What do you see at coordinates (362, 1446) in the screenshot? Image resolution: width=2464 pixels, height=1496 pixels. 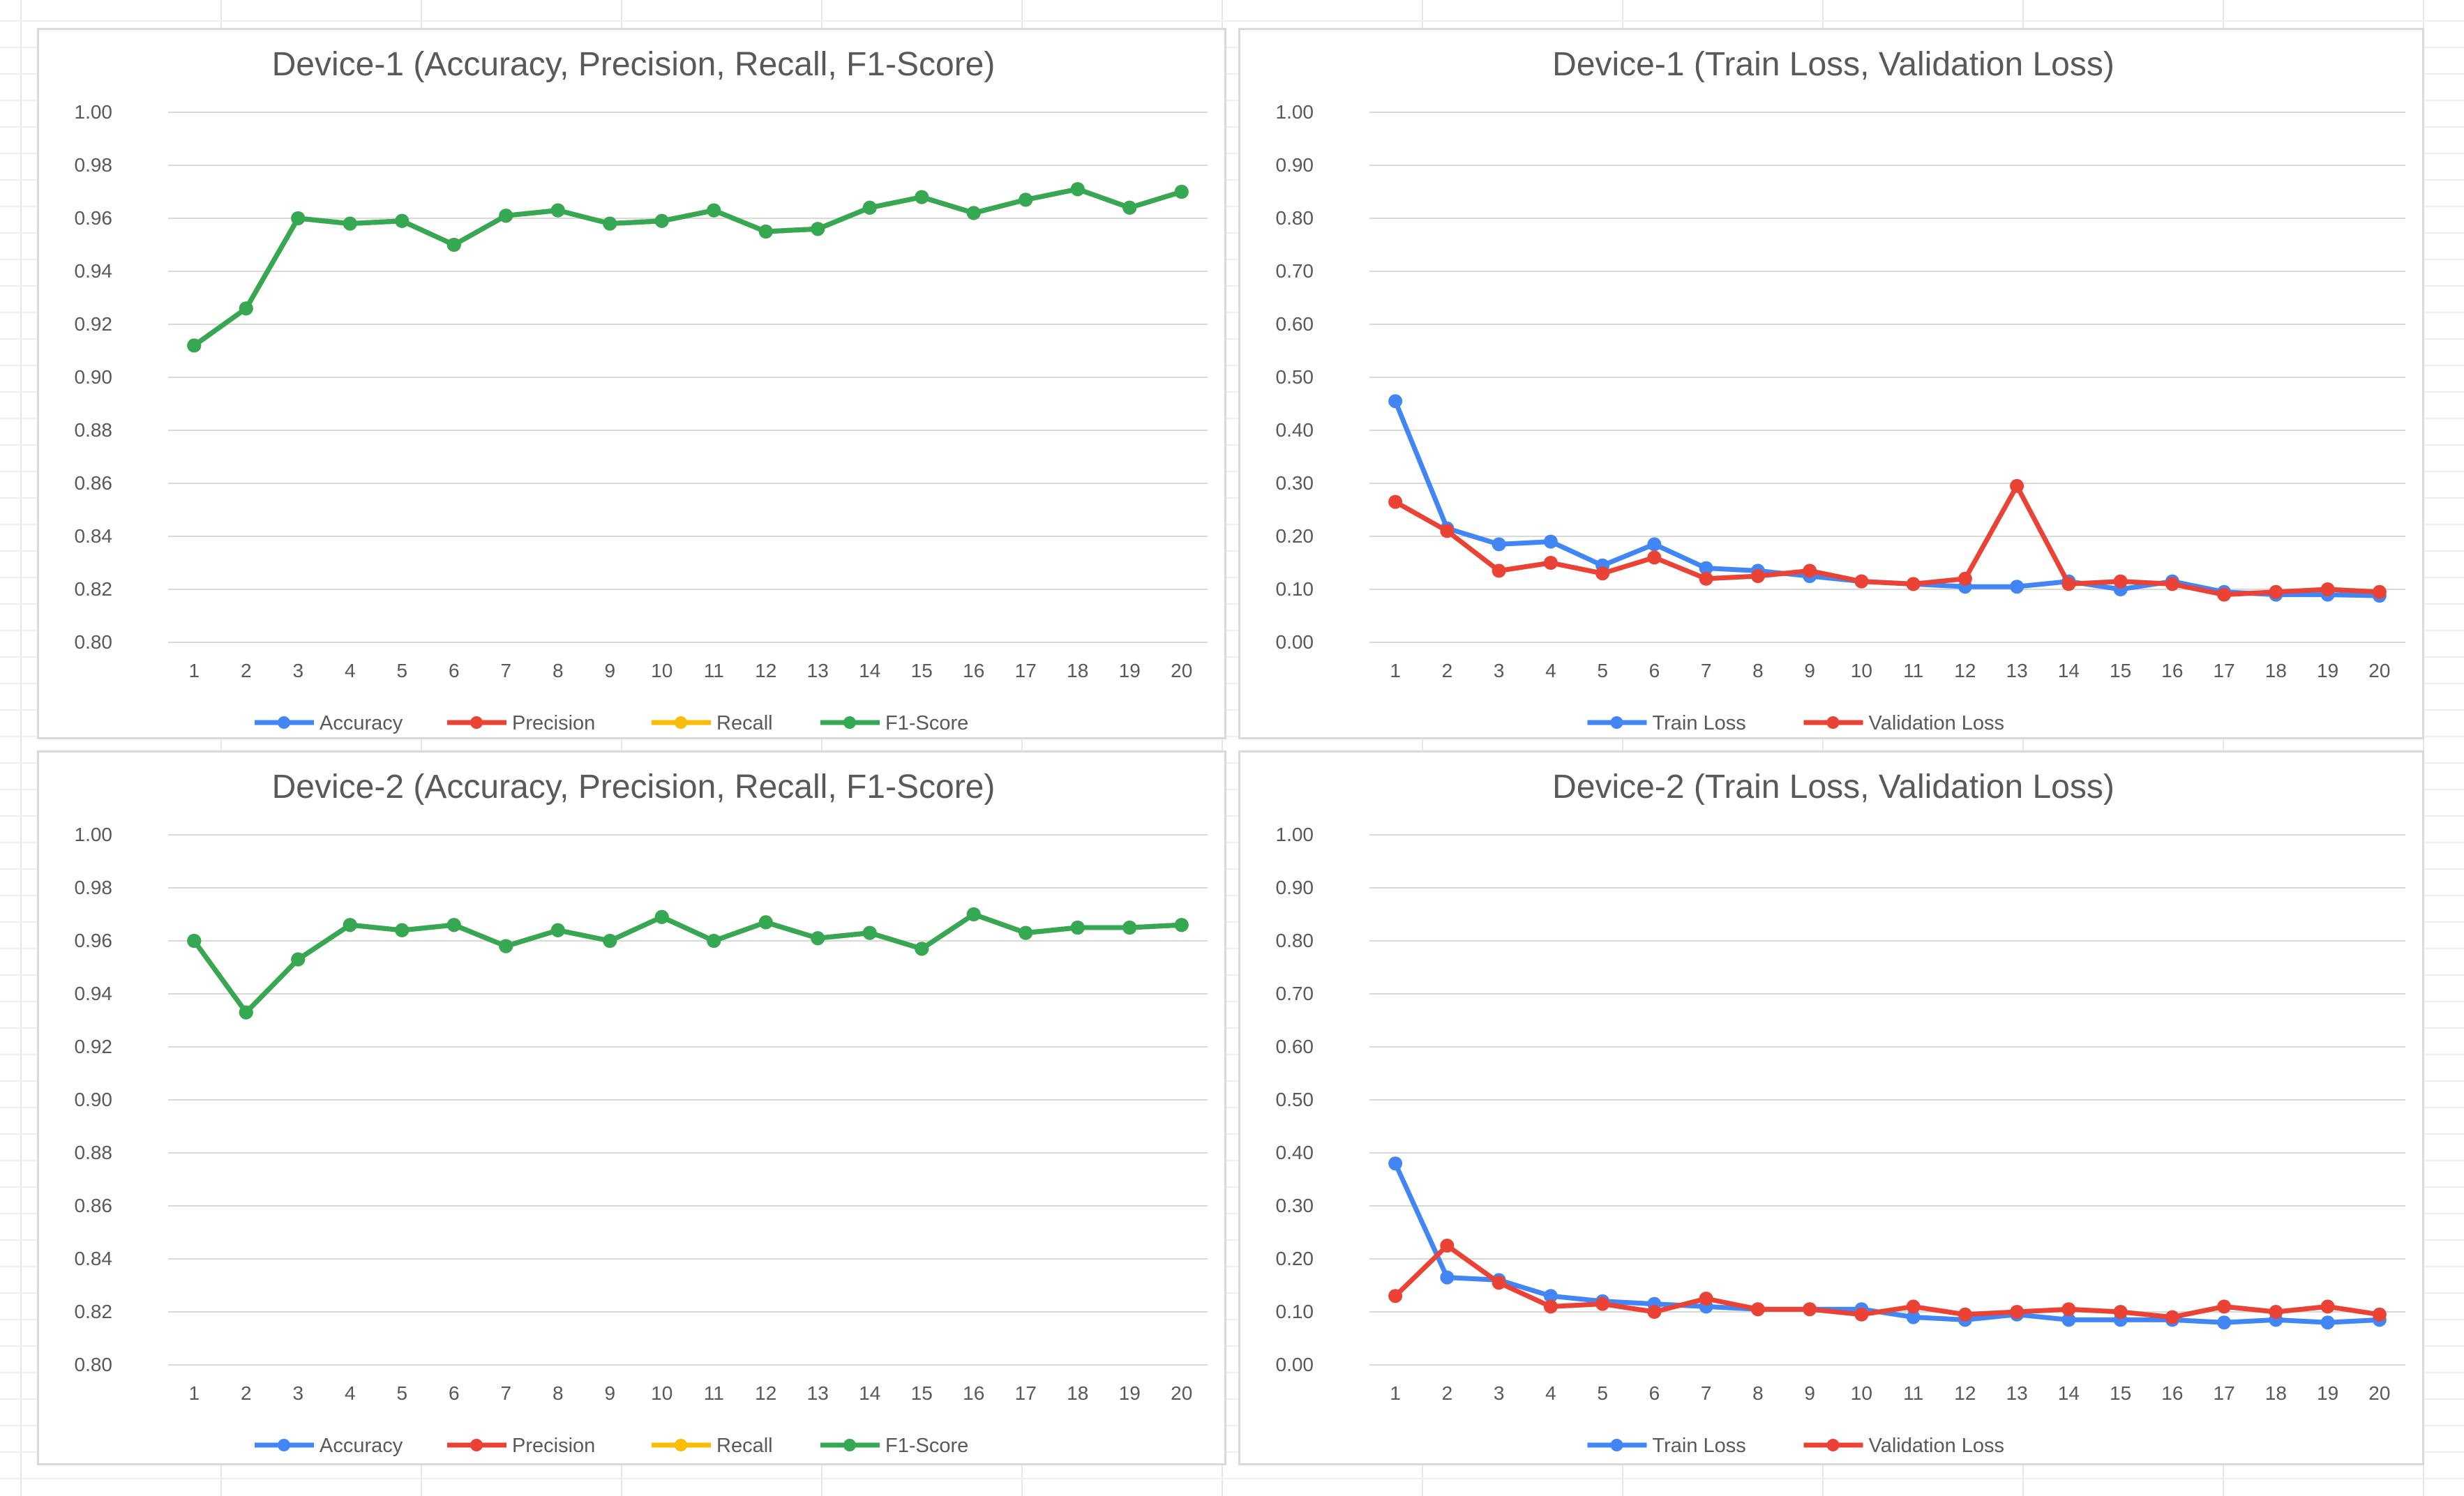 I see `legend-label: Accuracy` at bounding box center [362, 1446].